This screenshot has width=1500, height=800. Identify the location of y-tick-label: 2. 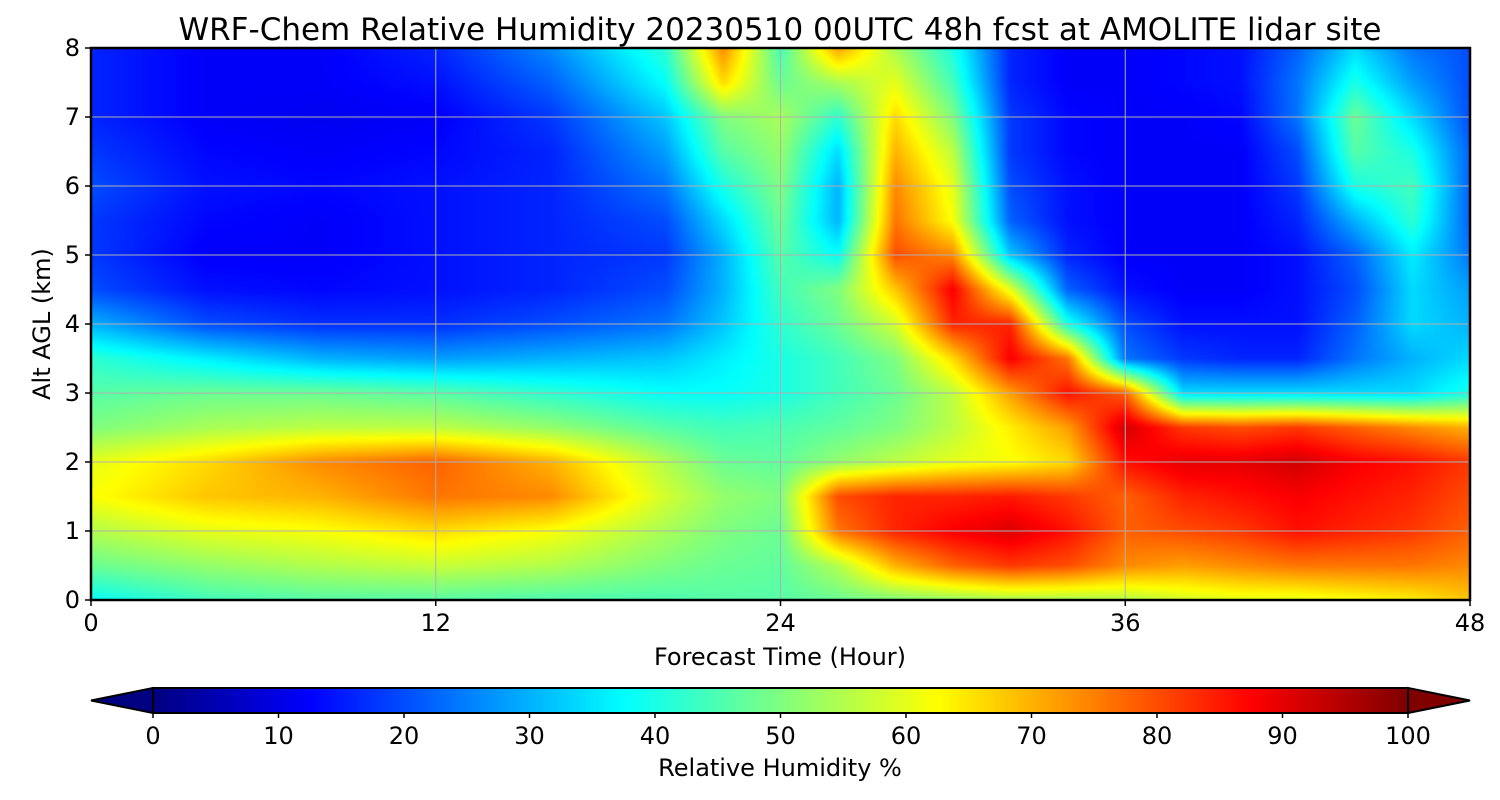
(72, 462).